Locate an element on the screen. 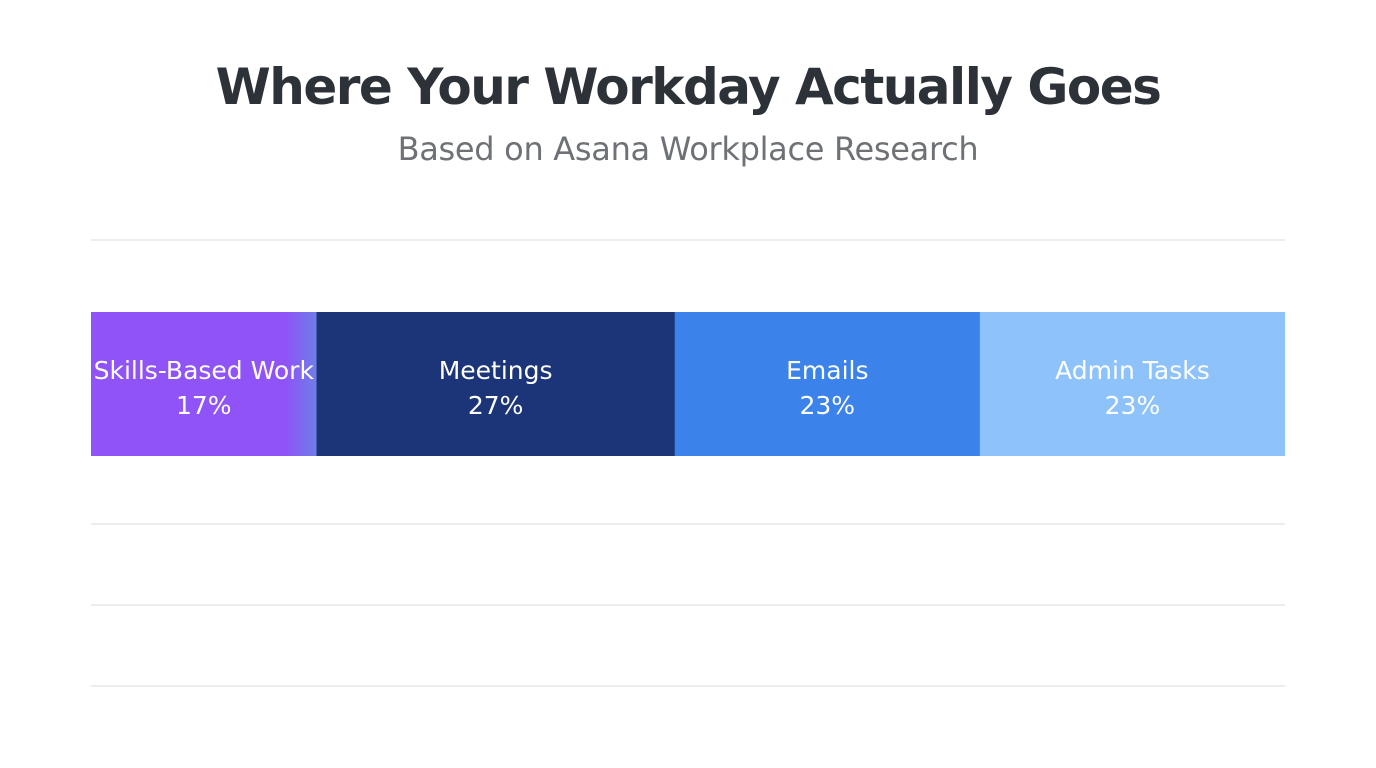  bar-segment-emails is located at coordinates (827, 384).